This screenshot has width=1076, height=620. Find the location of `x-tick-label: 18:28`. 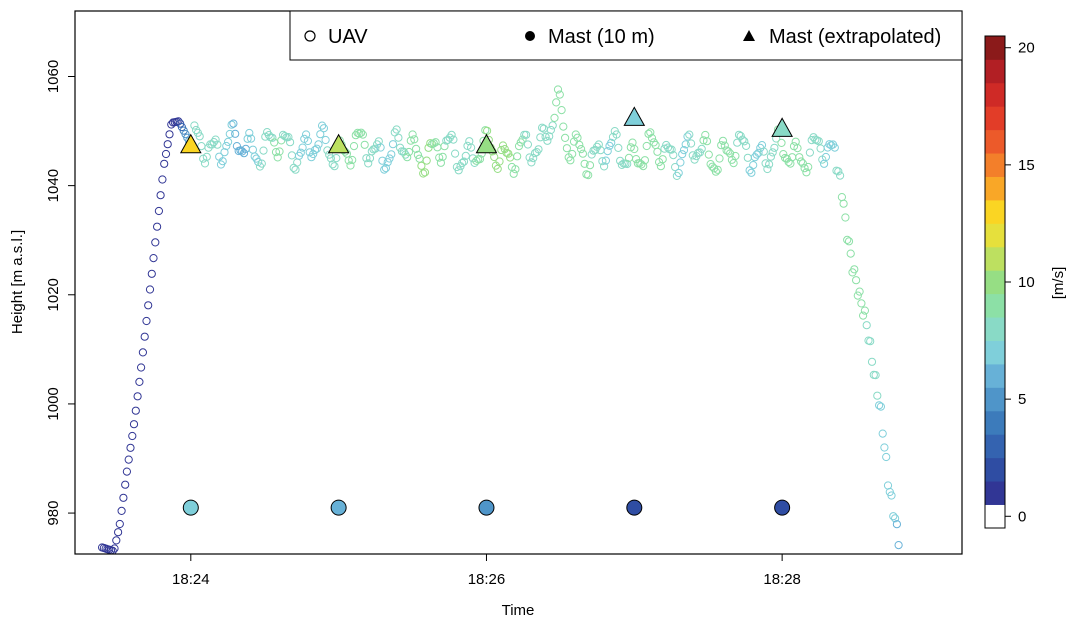

x-tick-label: 18:28 is located at coordinates (782, 579).